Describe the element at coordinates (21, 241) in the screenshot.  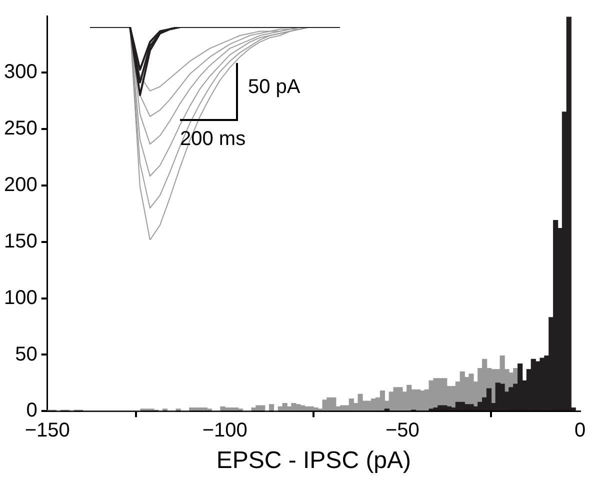
I see `y-tick-label: 150` at that location.